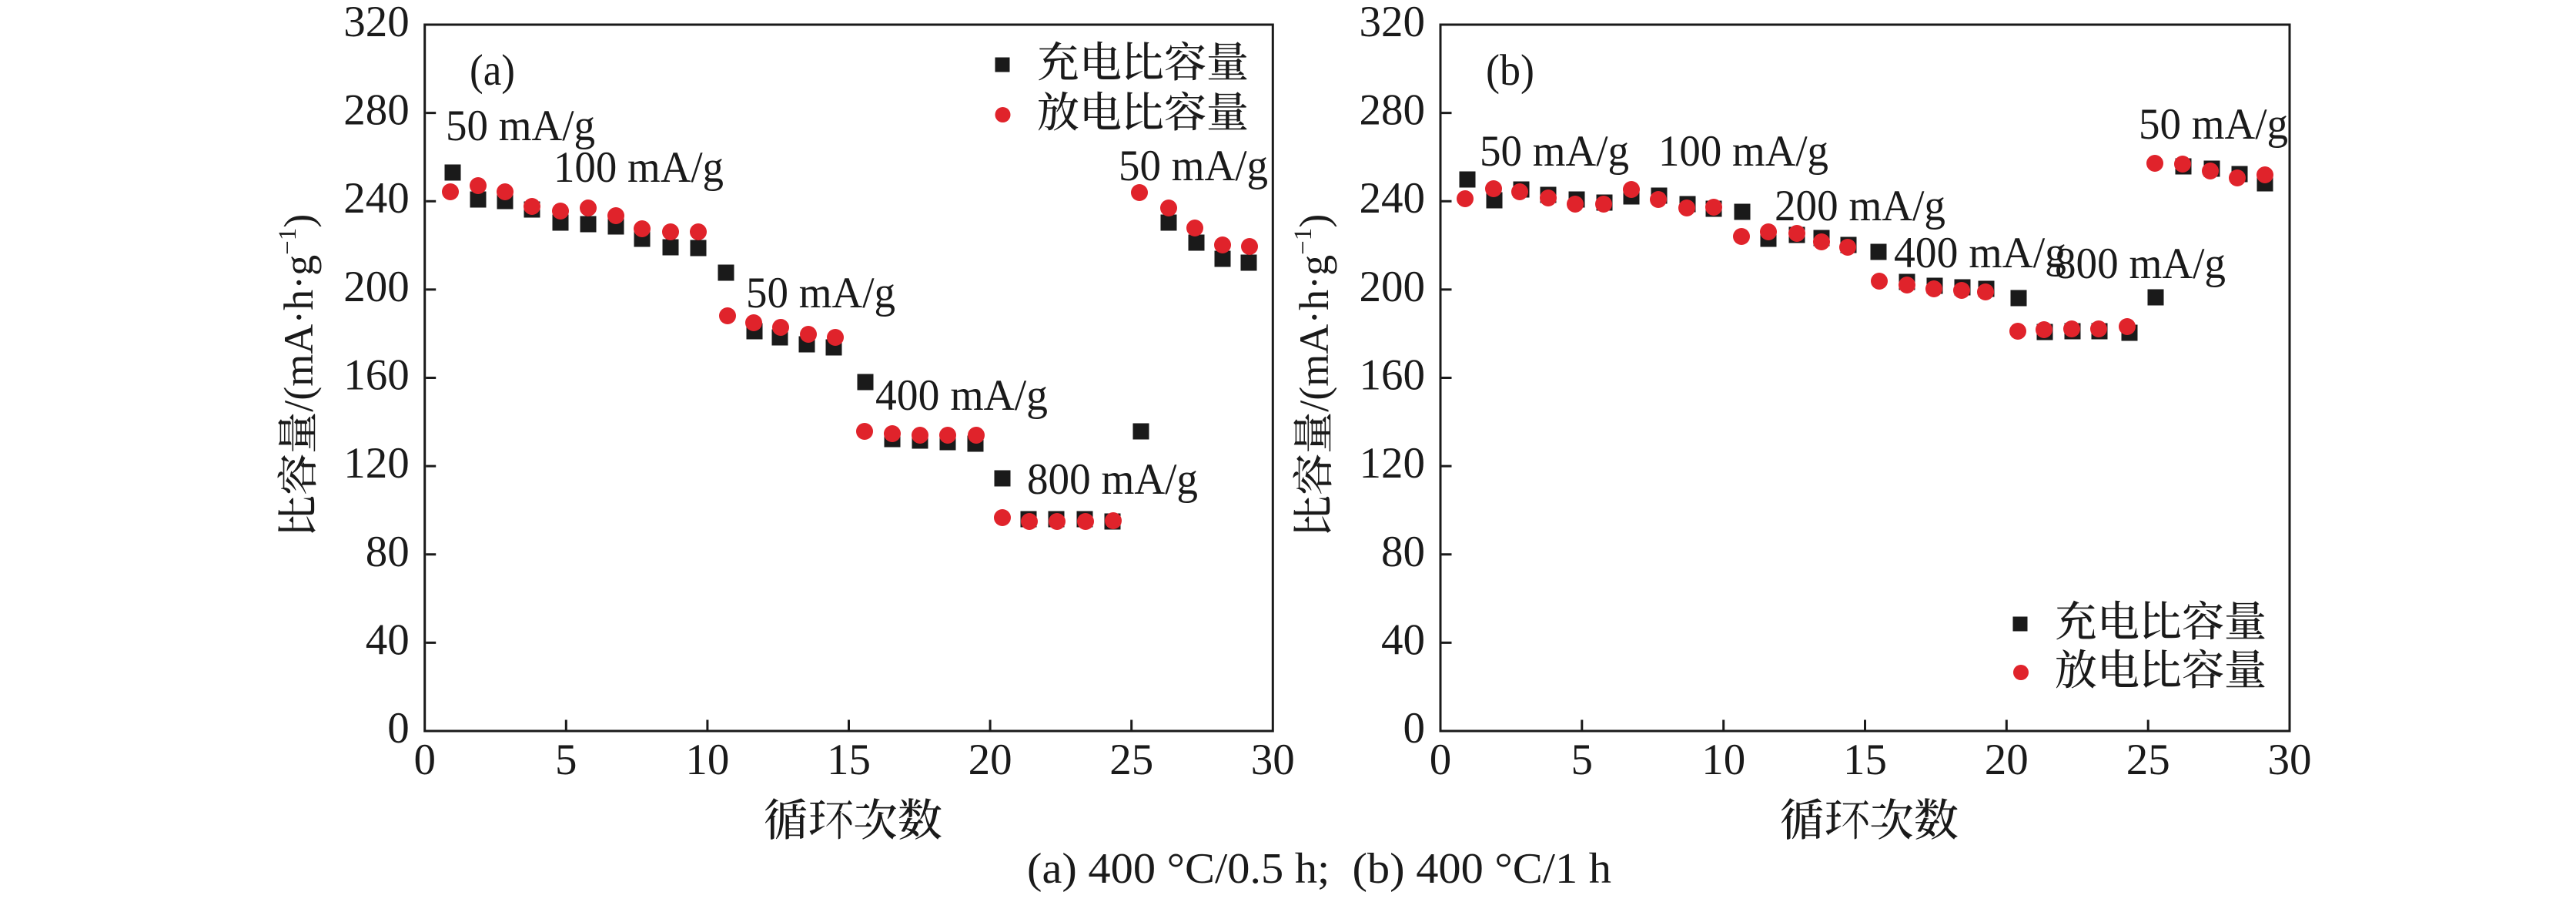  I want to click on svg-text: 200 mA/g, so click(1860, 206).